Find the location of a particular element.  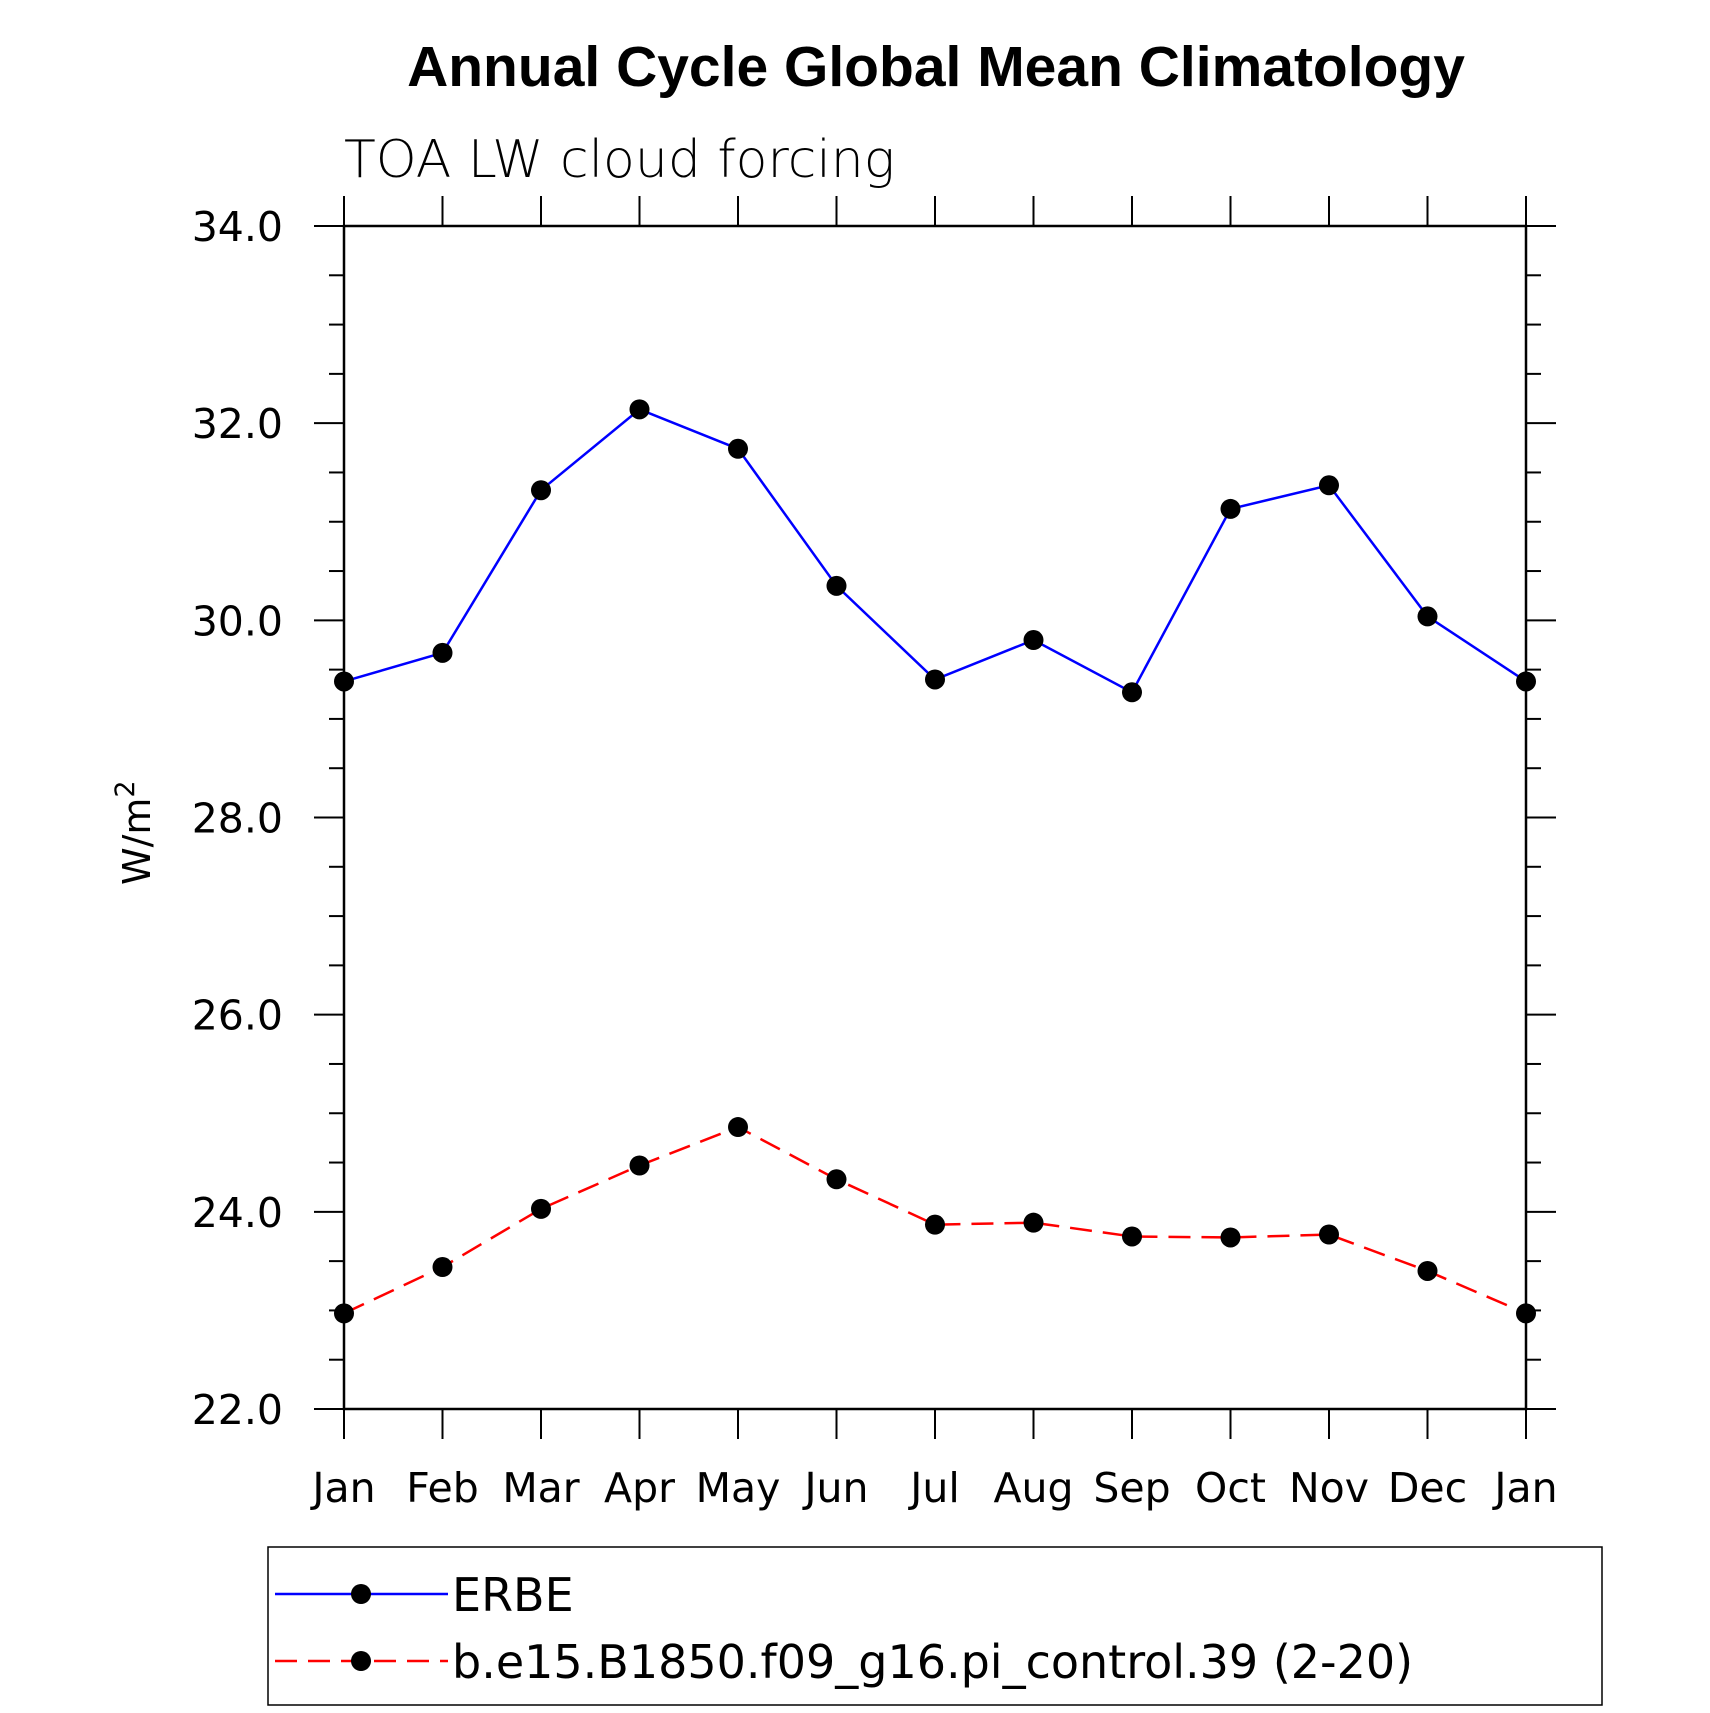

x-tick-label: May is located at coordinates (738, 1488).